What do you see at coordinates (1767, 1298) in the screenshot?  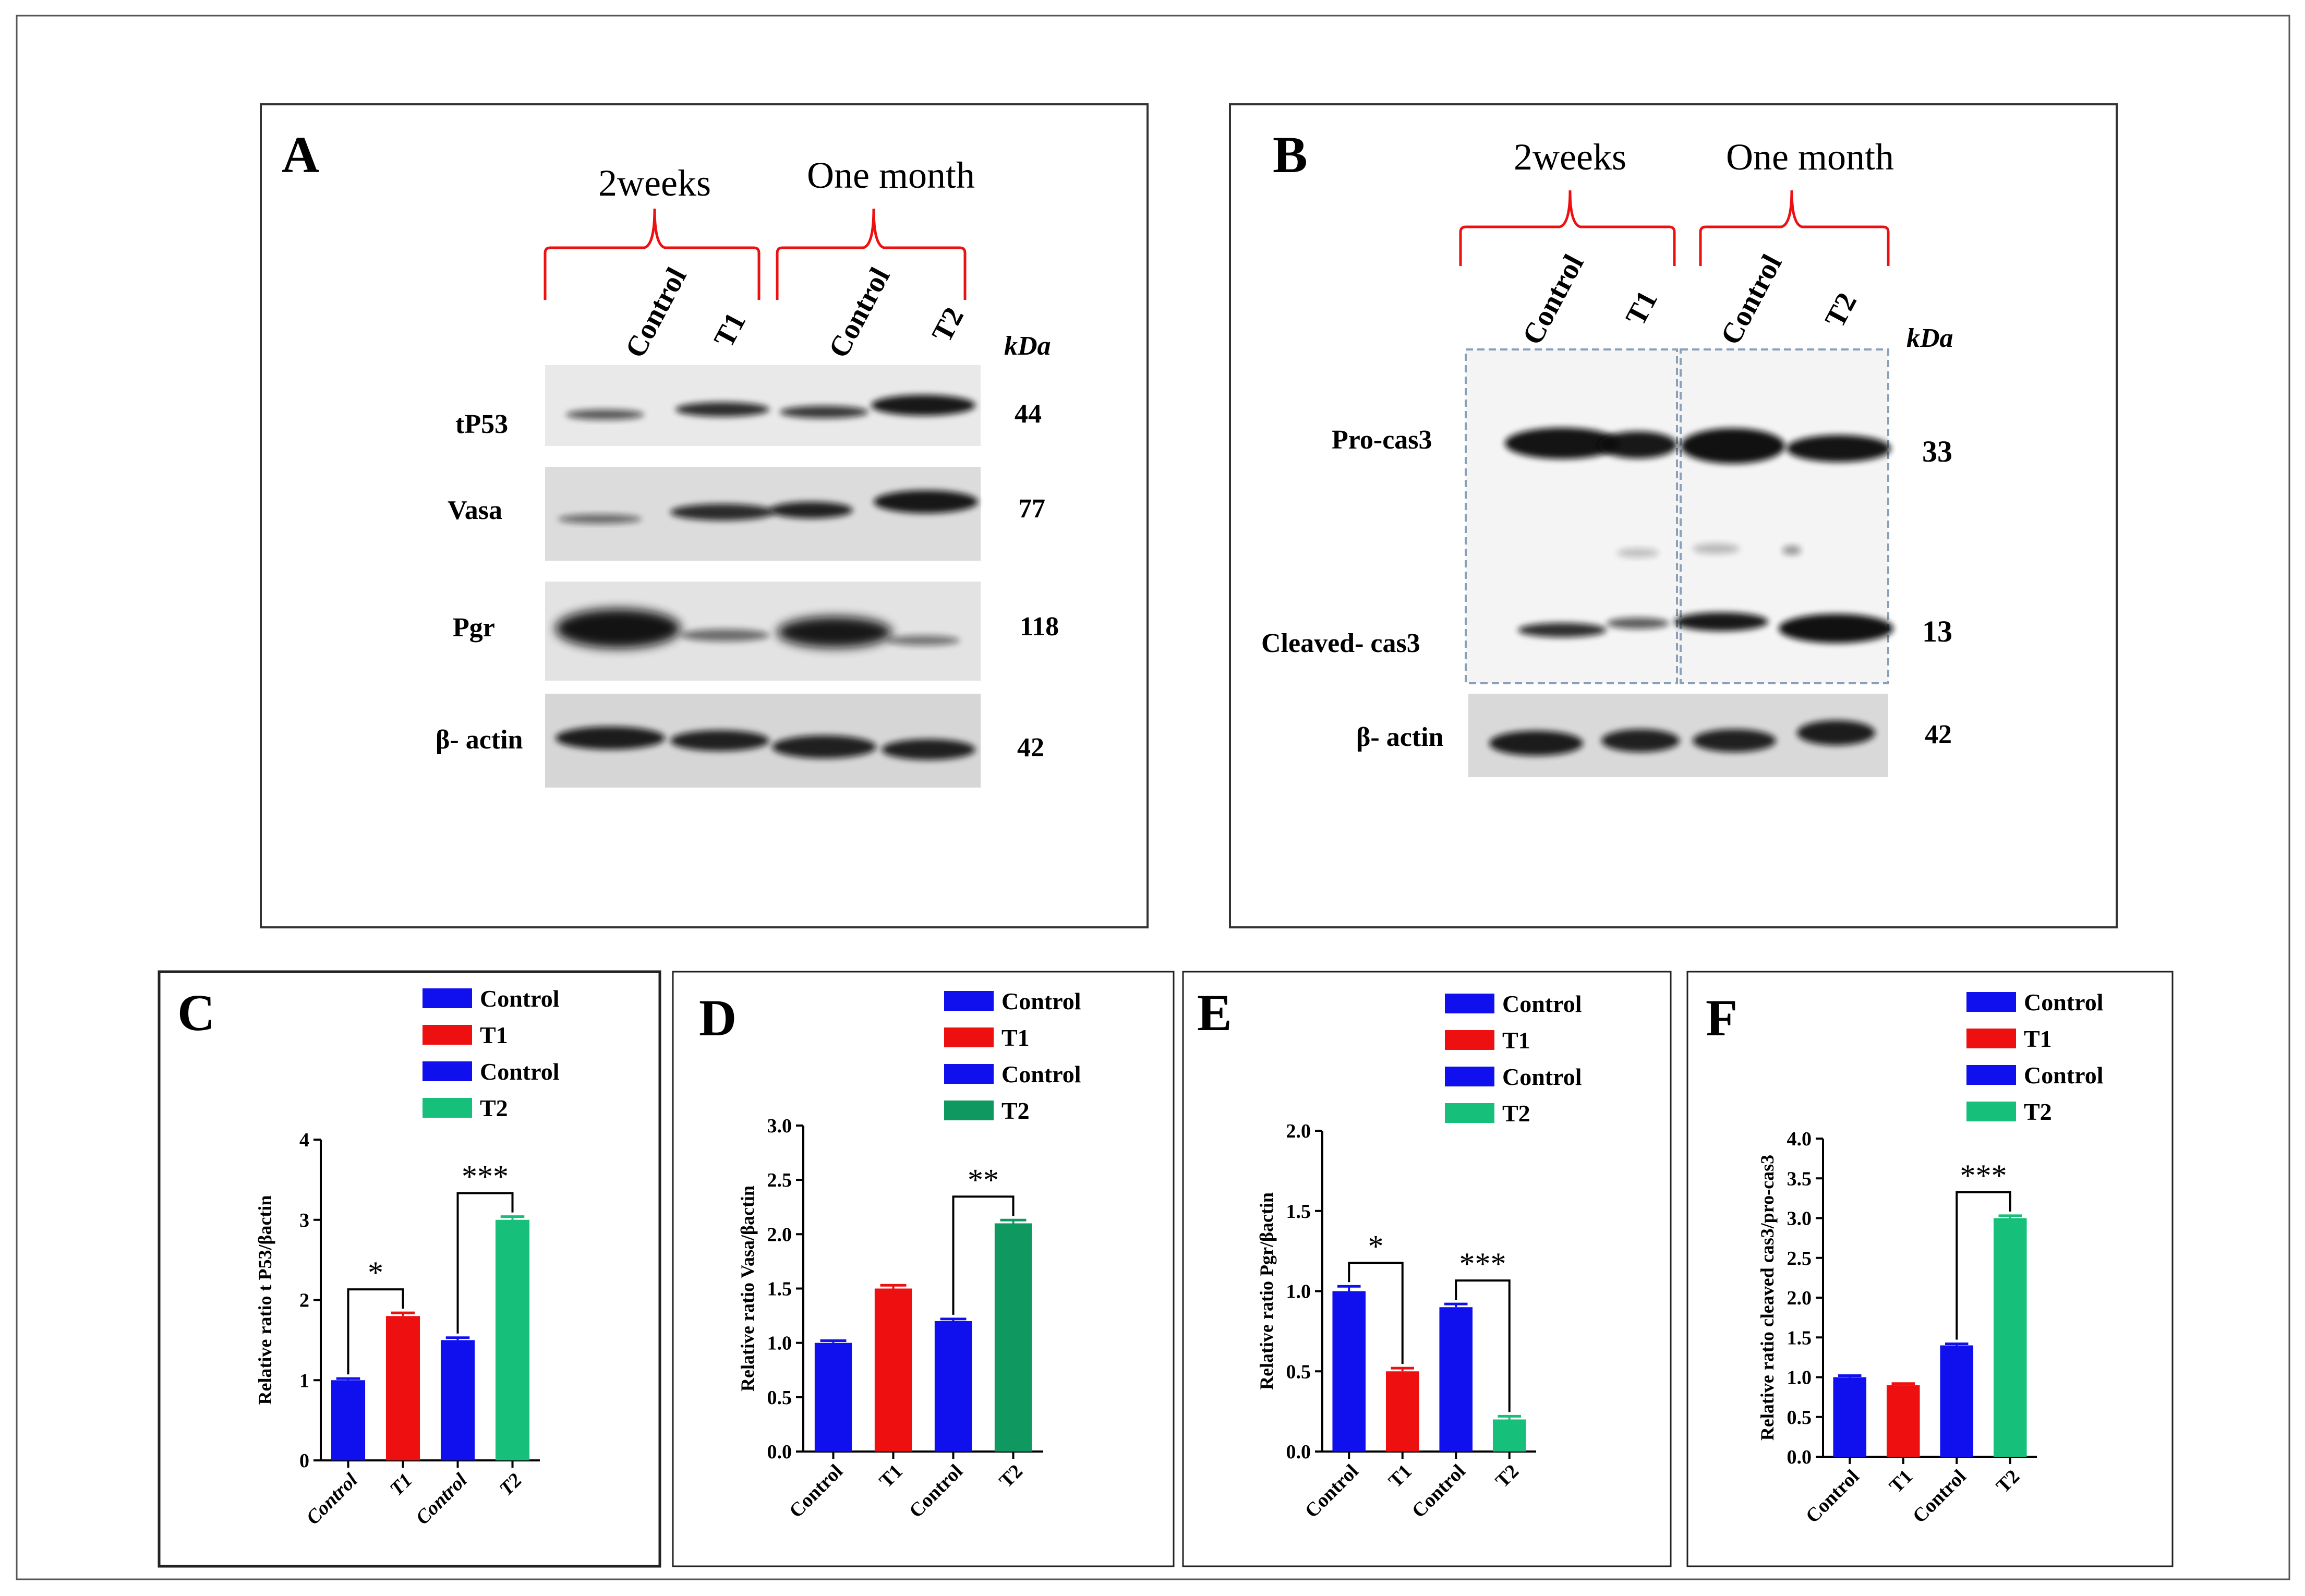 I see `y-axis-label: Relative ratio cleaved cas3/pro-cas3` at bounding box center [1767, 1298].